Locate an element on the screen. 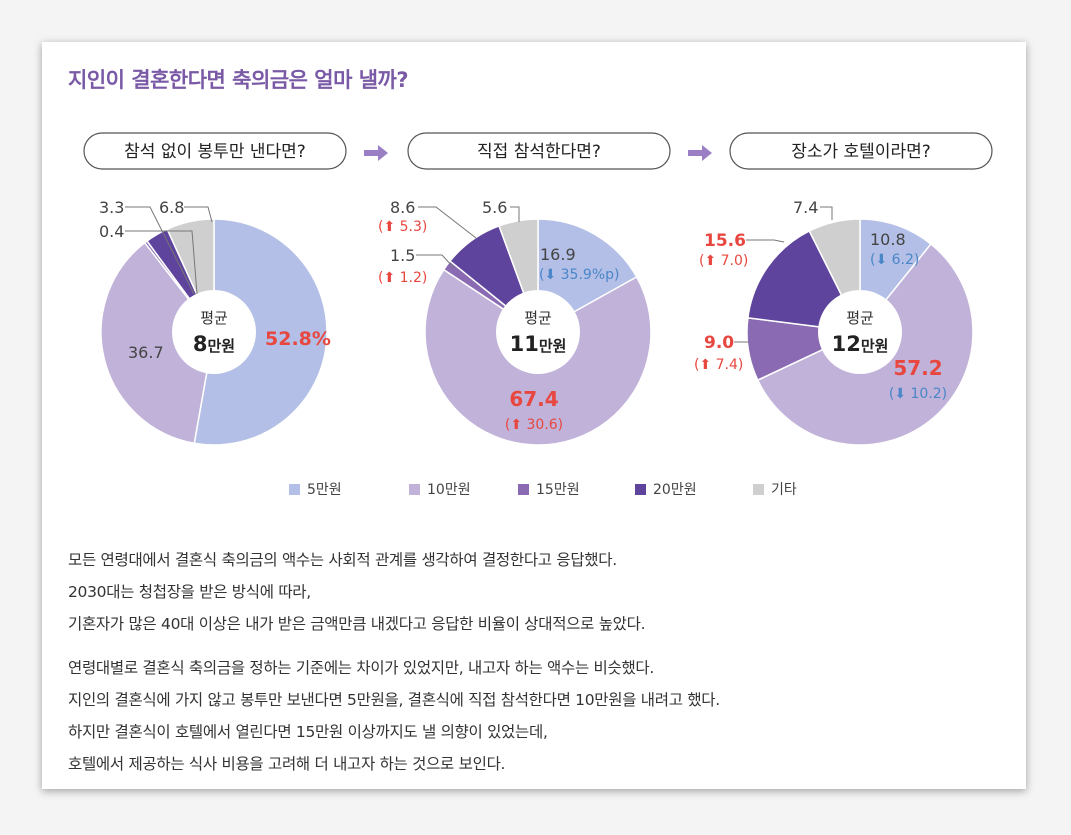 Image resolution: width=1071 pixels, height=835 pixels. chart-1-center-value: 8만원 is located at coordinates (214, 344).